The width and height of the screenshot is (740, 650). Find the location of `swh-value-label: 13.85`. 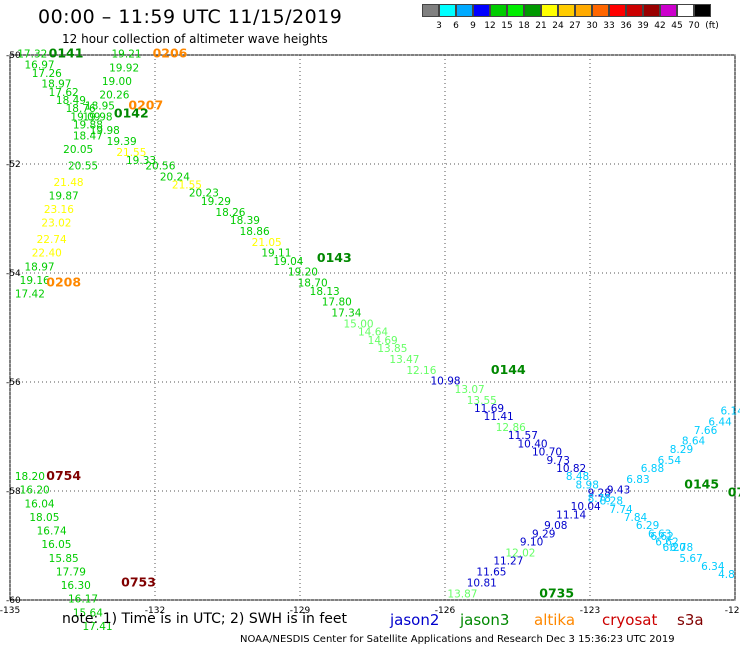

swh-value-label: 13.85 is located at coordinates (392, 349).